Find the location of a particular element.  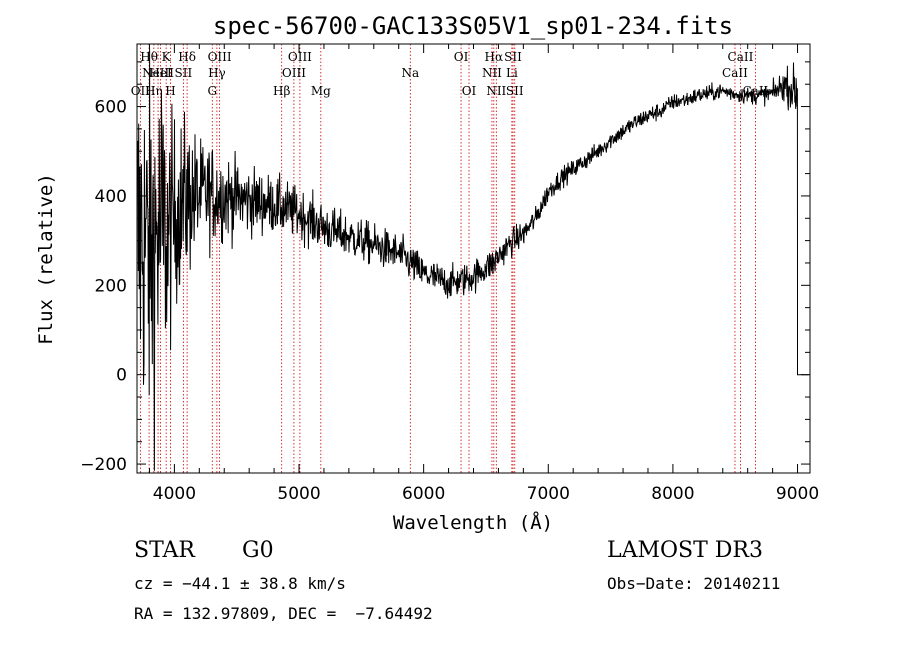

x-tick-label: 7000 is located at coordinates (548, 494).